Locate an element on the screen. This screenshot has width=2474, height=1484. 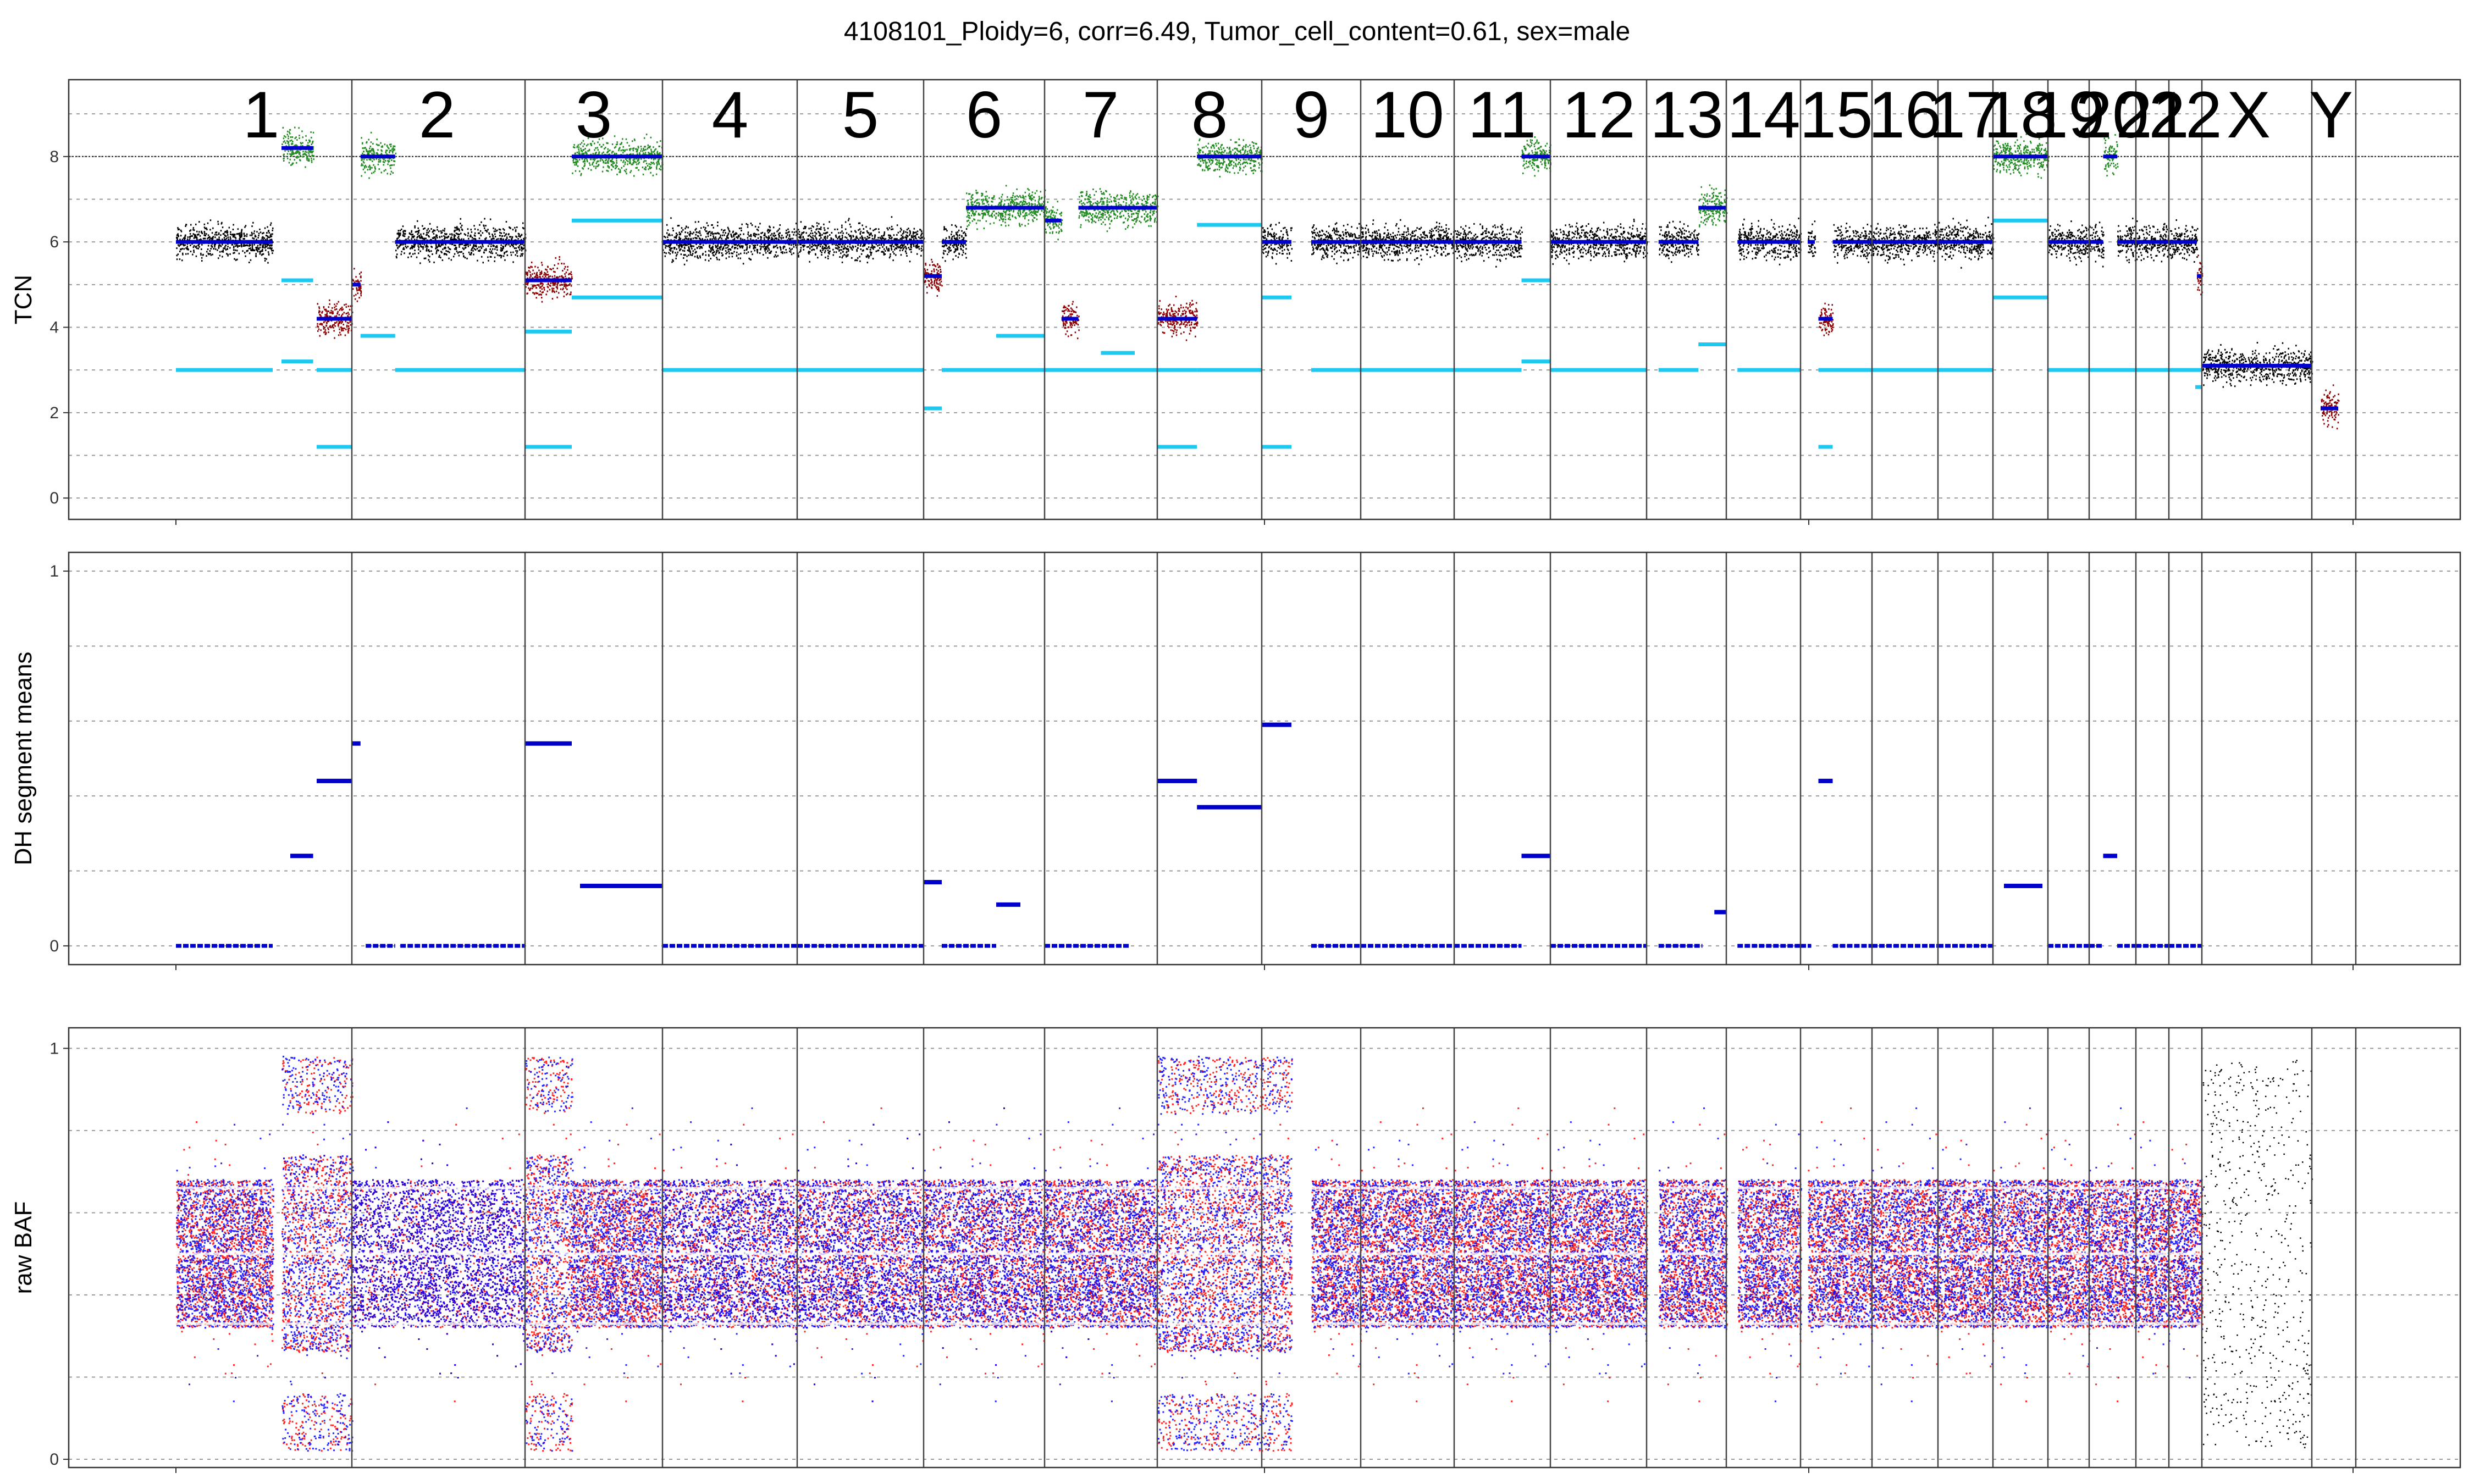
chromosome-label: 12 is located at coordinates (1599, 115).